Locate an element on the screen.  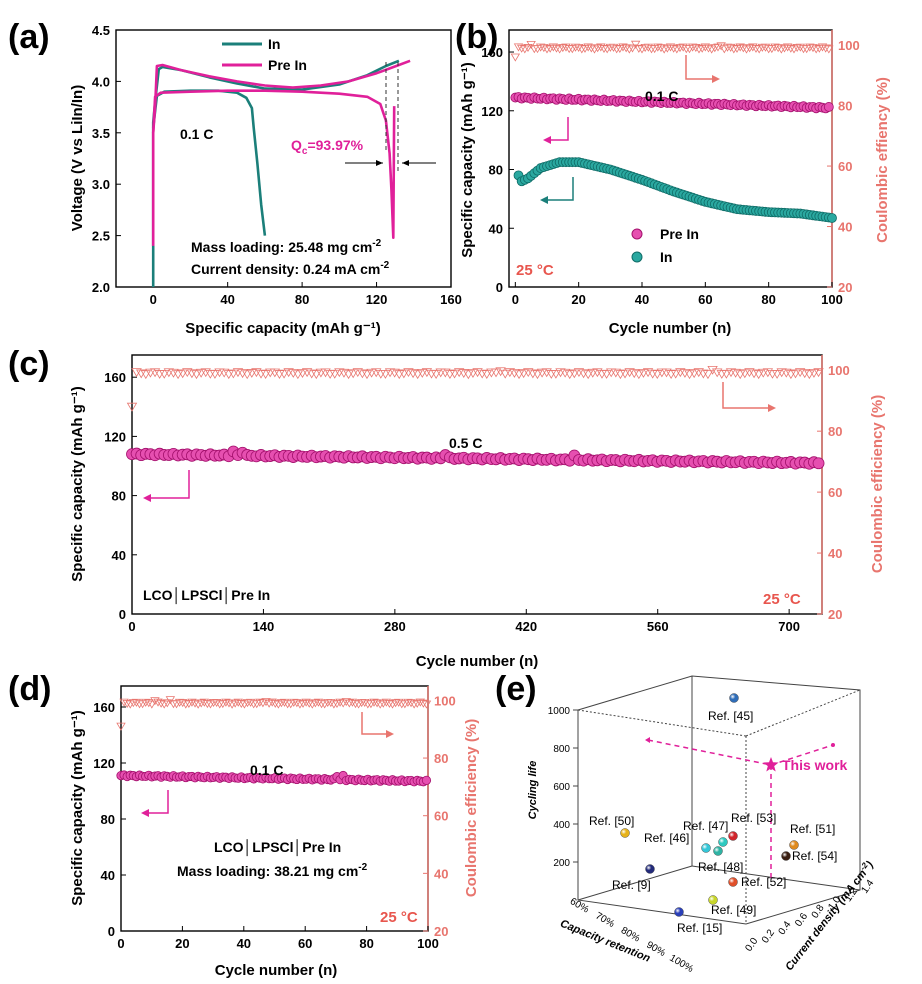
panel-a-x-label: Specific capacity (mAh g⁻¹) is located at coordinates (282, 328).